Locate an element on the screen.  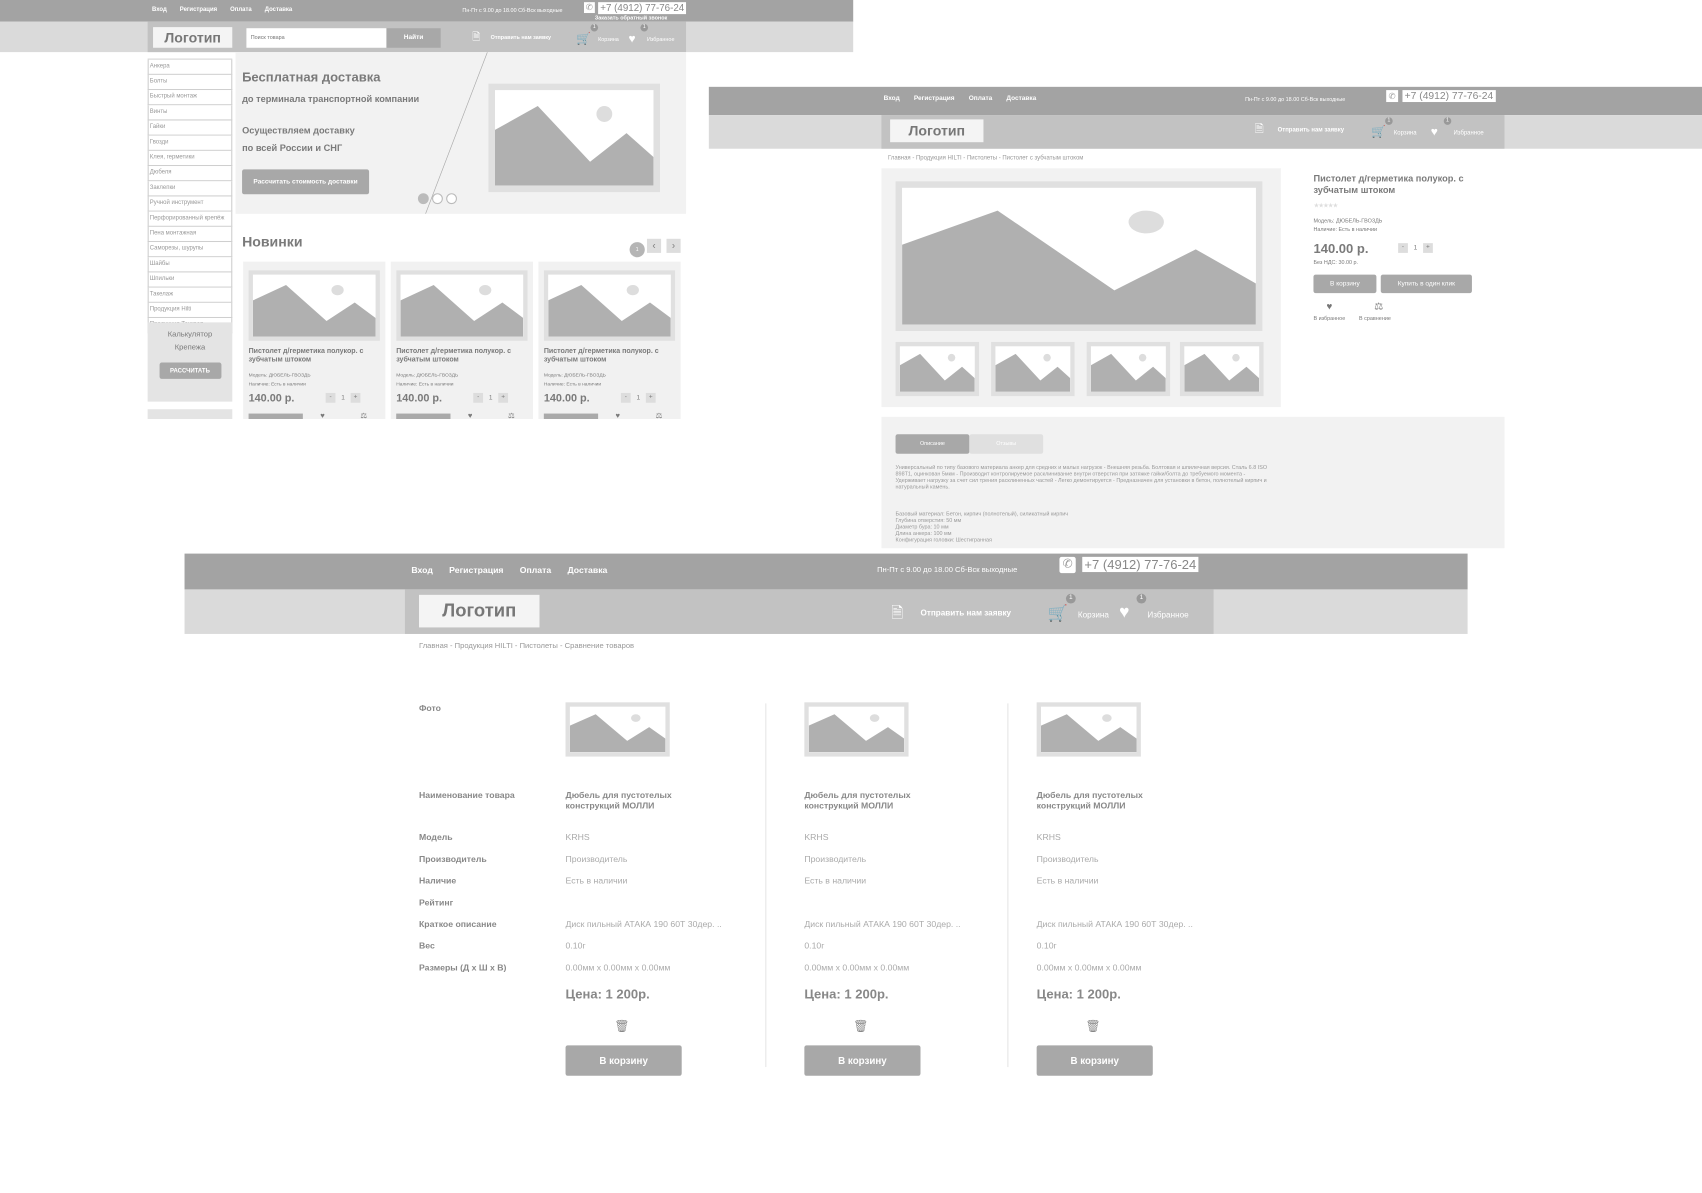
sidebar-item: Ручной инструмент is located at coordinates (190, 204).